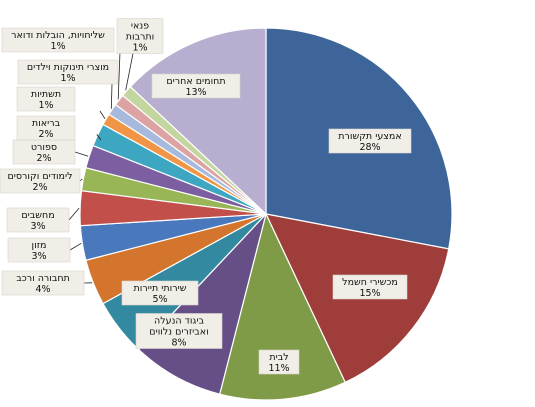 This screenshot has width=535, height=407. I want to click on data-label-text-4: ואביזרים נלווים, so click(178, 332).